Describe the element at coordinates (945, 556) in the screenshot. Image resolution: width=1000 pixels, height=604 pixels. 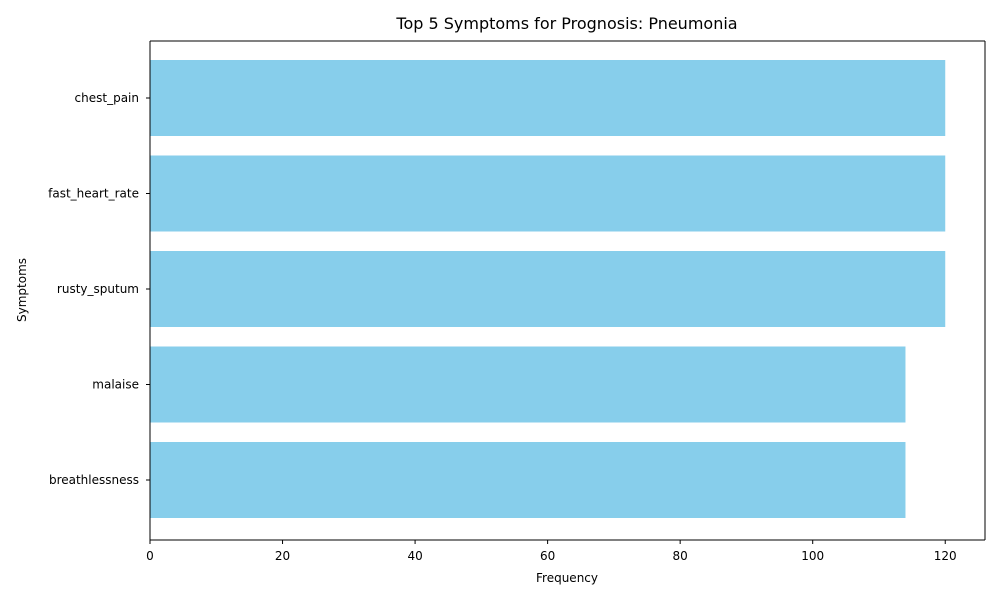
I see `x-tick-label: 120` at that location.